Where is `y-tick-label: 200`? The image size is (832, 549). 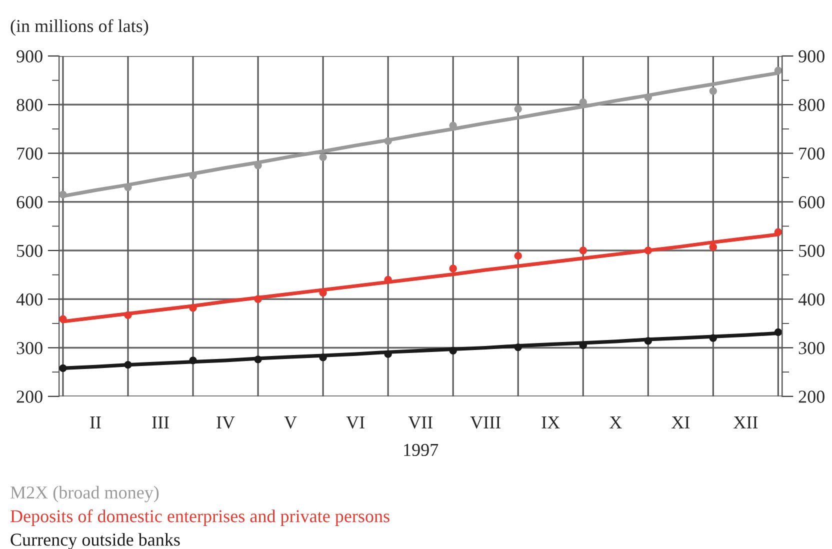
y-tick-label: 200 is located at coordinates (29, 396).